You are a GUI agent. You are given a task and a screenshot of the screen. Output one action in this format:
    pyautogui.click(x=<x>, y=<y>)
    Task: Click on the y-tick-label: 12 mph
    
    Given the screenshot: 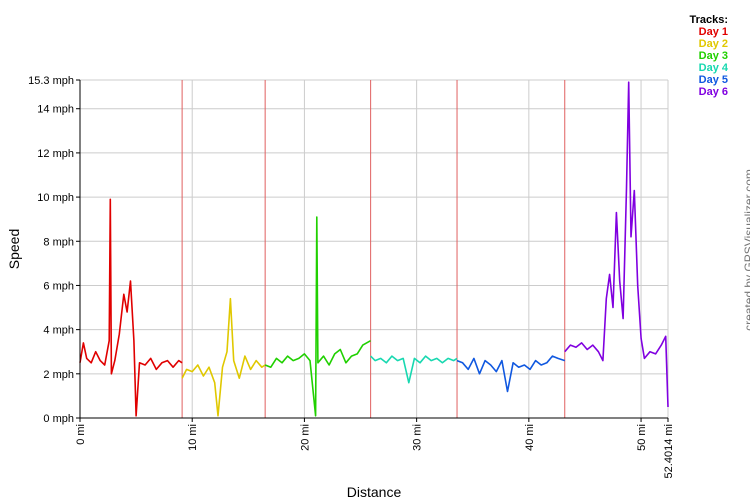 What is the action you would take?
    pyautogui.click(x=55, y=154)
    